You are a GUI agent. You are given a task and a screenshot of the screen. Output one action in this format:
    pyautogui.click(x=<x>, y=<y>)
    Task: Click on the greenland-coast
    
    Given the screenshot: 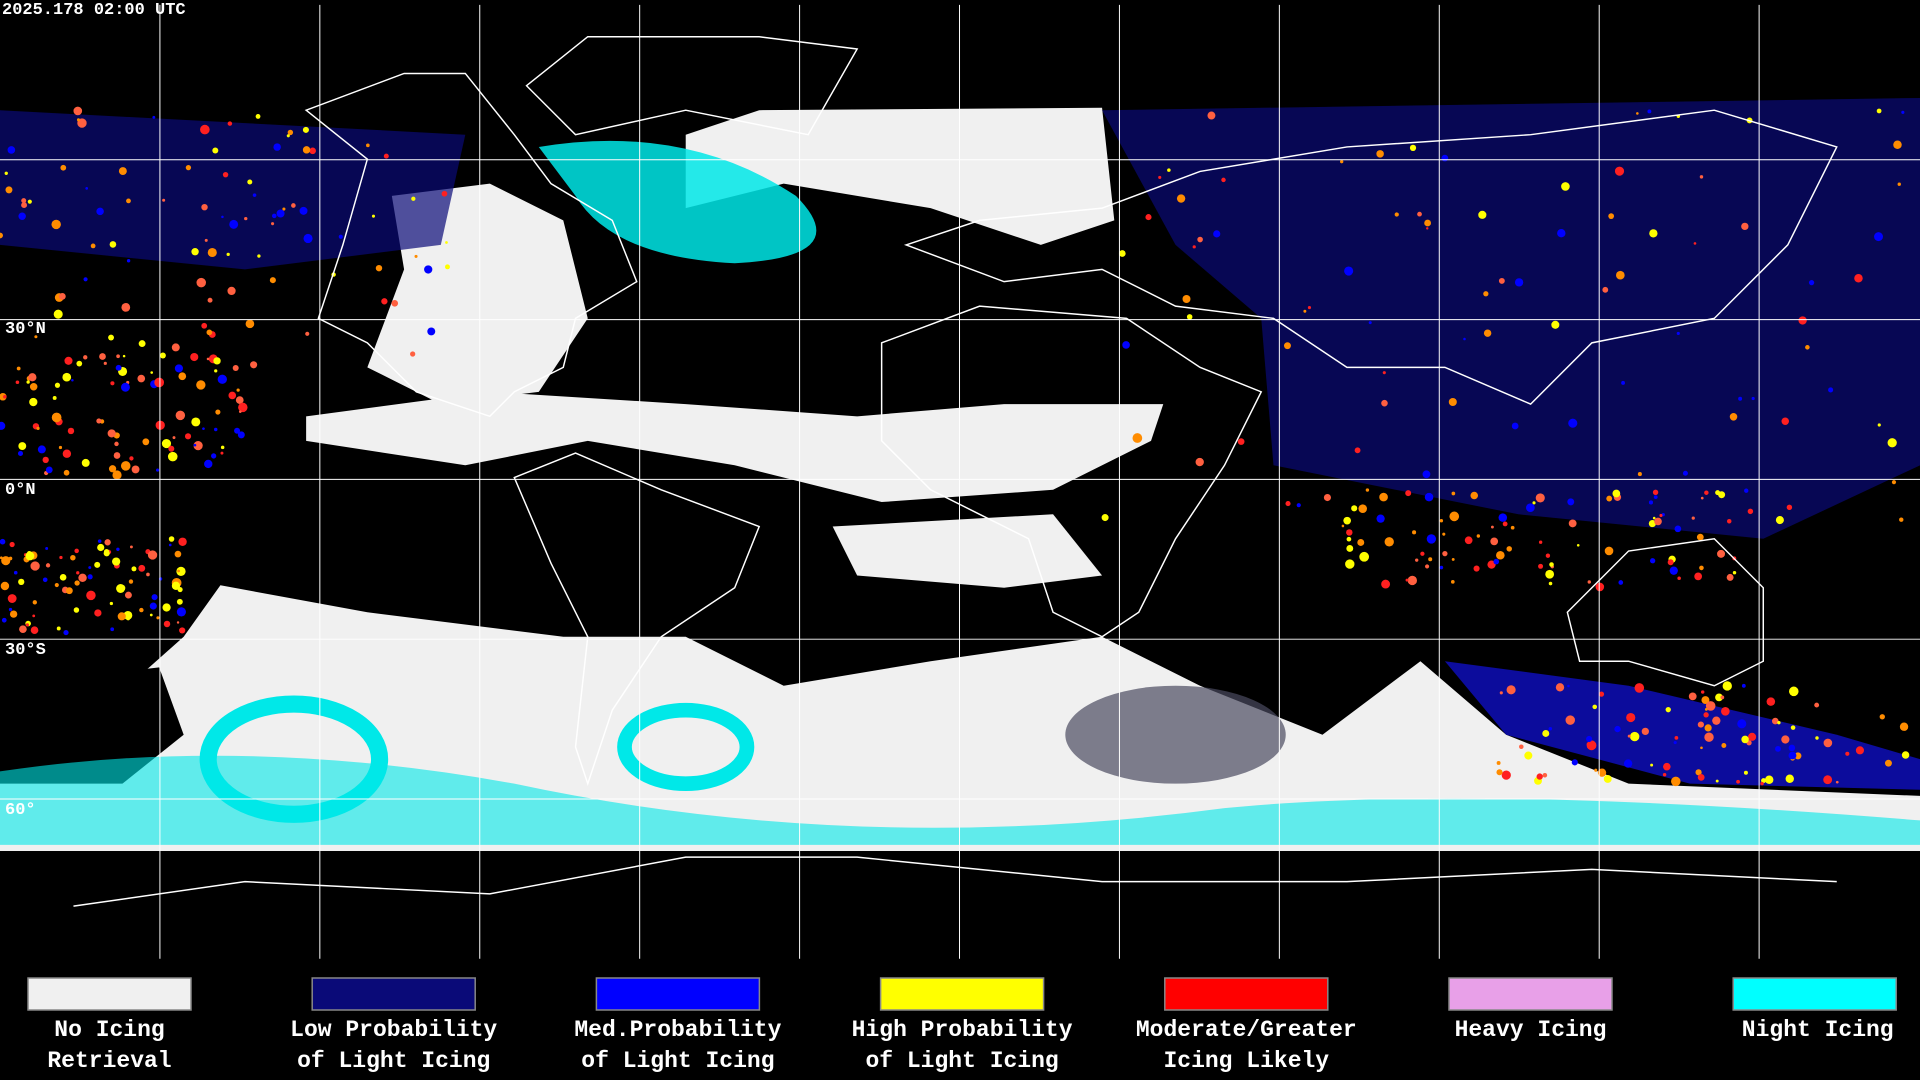 What is the action you would take?
    pyautogui.click(x=692, y=86)
    